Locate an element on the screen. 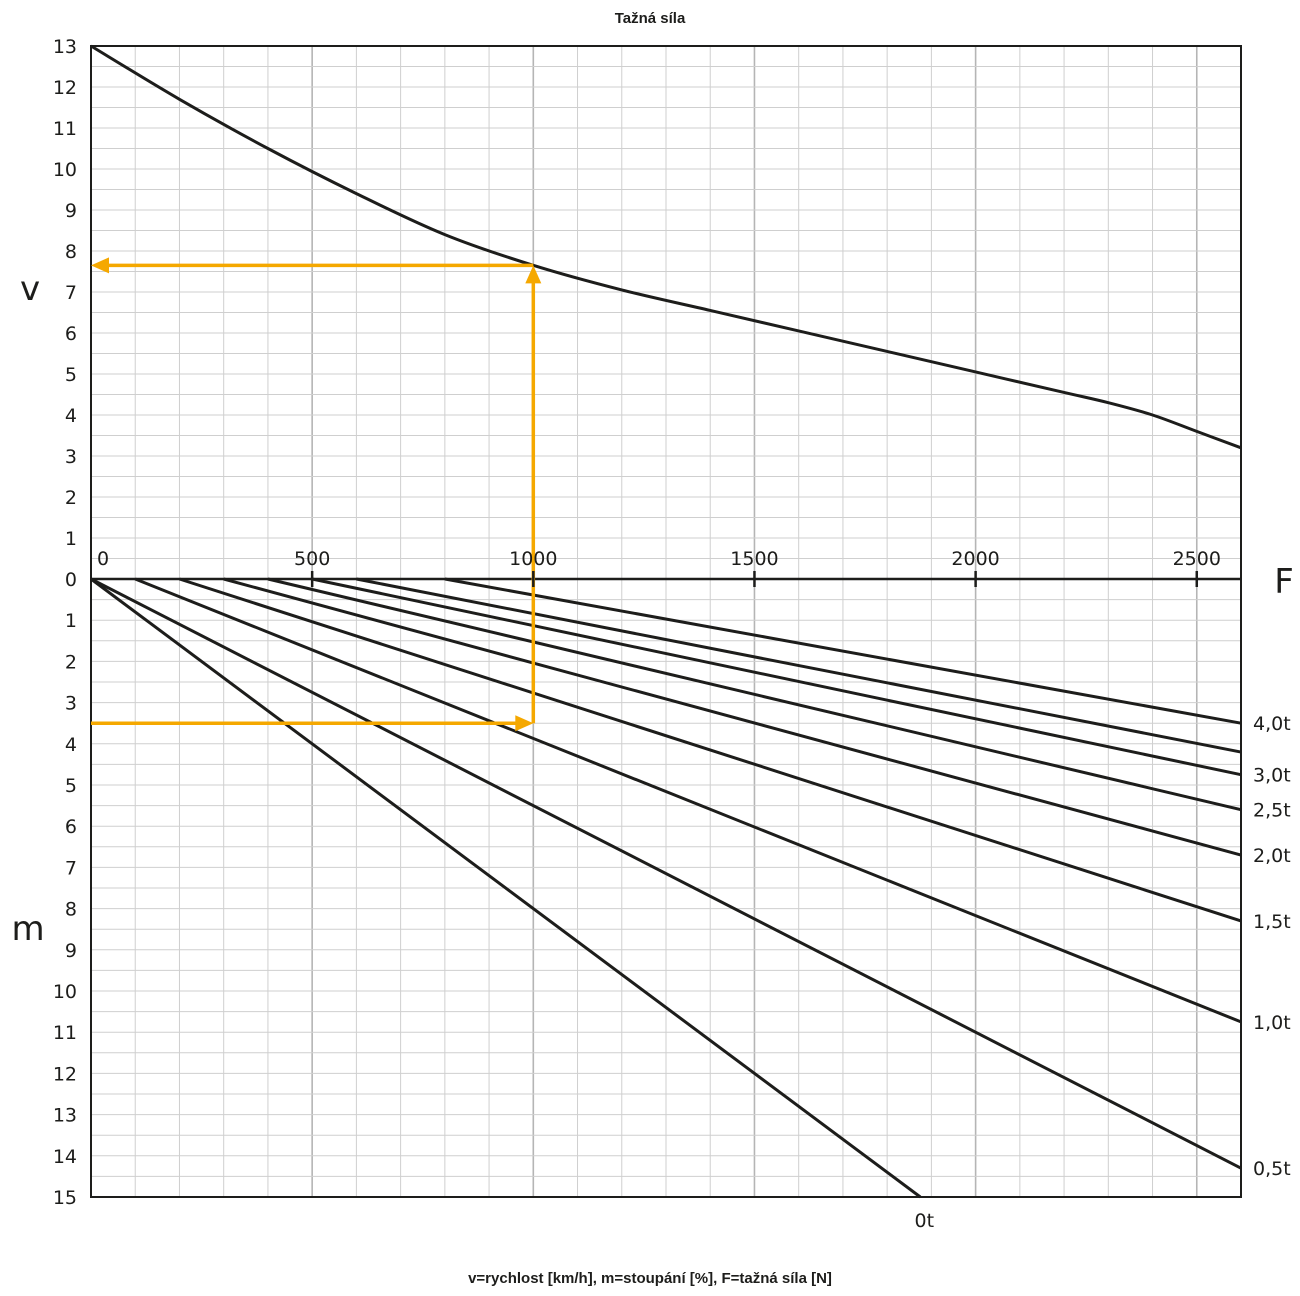 This screenshot has height=1296, width=1300. gradient-line-label: 2,5t is located at coordinates (1272, 811).